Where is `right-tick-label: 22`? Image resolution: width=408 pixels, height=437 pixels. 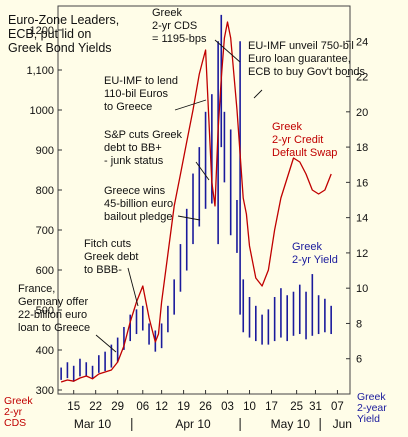 right-tick-label: 22 is located at coordinates (362, 78).